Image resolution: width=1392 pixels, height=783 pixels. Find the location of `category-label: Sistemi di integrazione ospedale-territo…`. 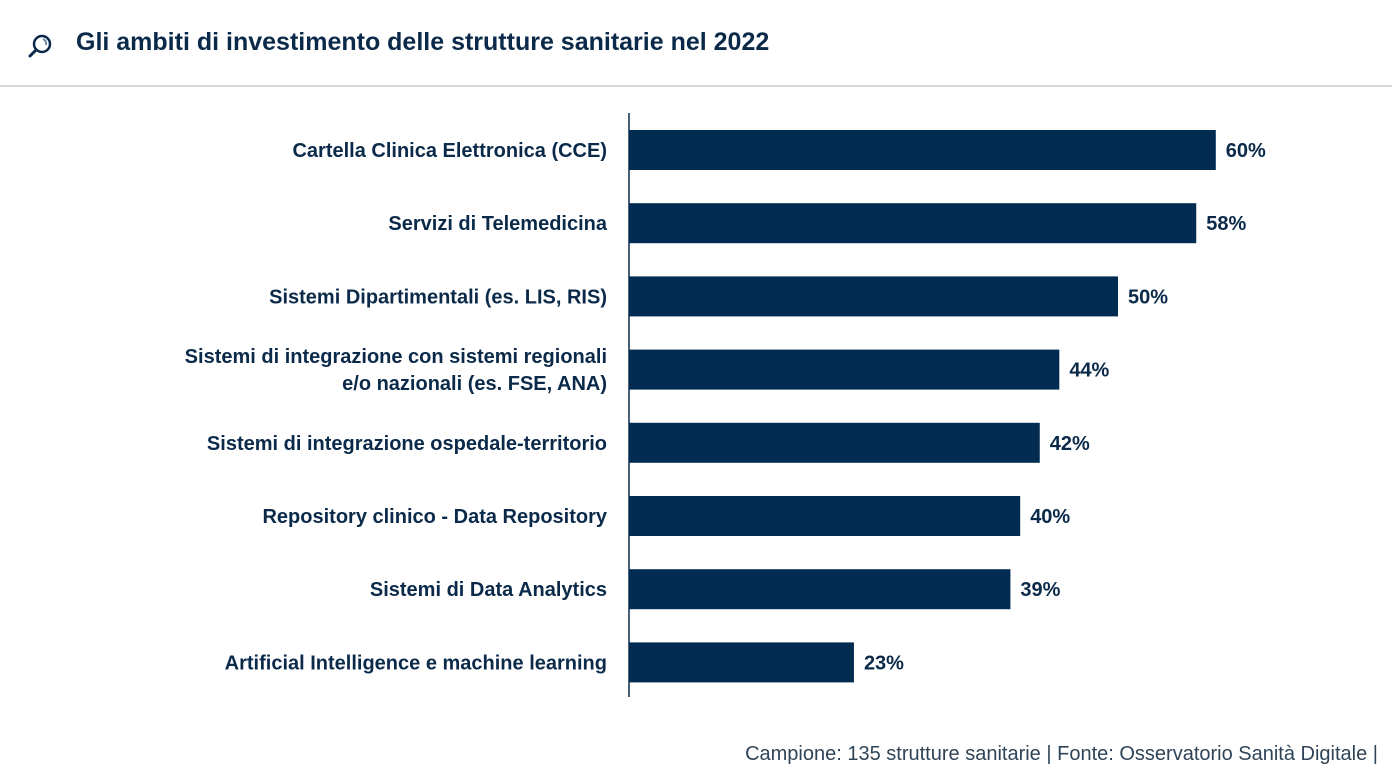

category-label: Sistemi di integrazione ospedale-territo… is located at coordinates (407, 444).